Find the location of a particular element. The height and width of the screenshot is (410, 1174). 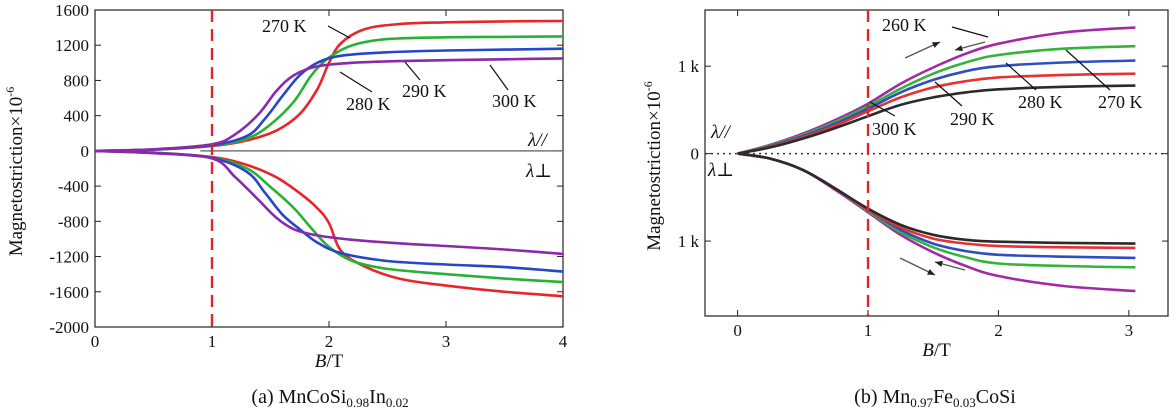

caption-suffix: CoSi is located at coordinates (996, 397).